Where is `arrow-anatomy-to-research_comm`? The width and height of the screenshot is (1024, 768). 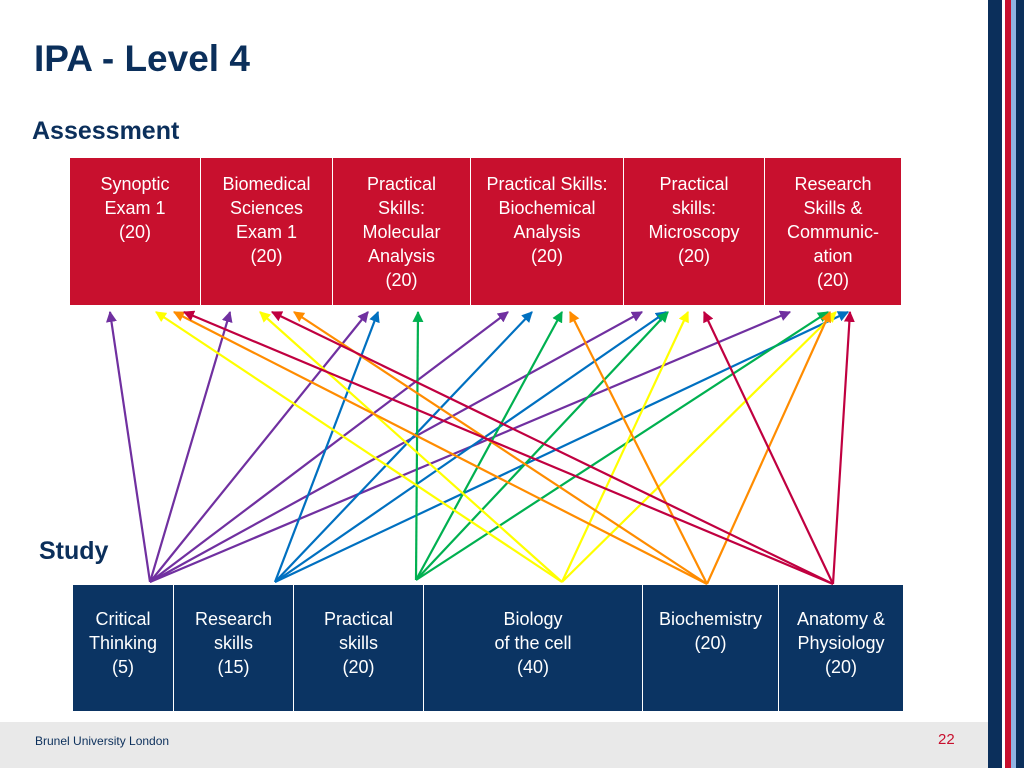 arrow-anatomy-to-research_comm is located at coordinates (843, 447).